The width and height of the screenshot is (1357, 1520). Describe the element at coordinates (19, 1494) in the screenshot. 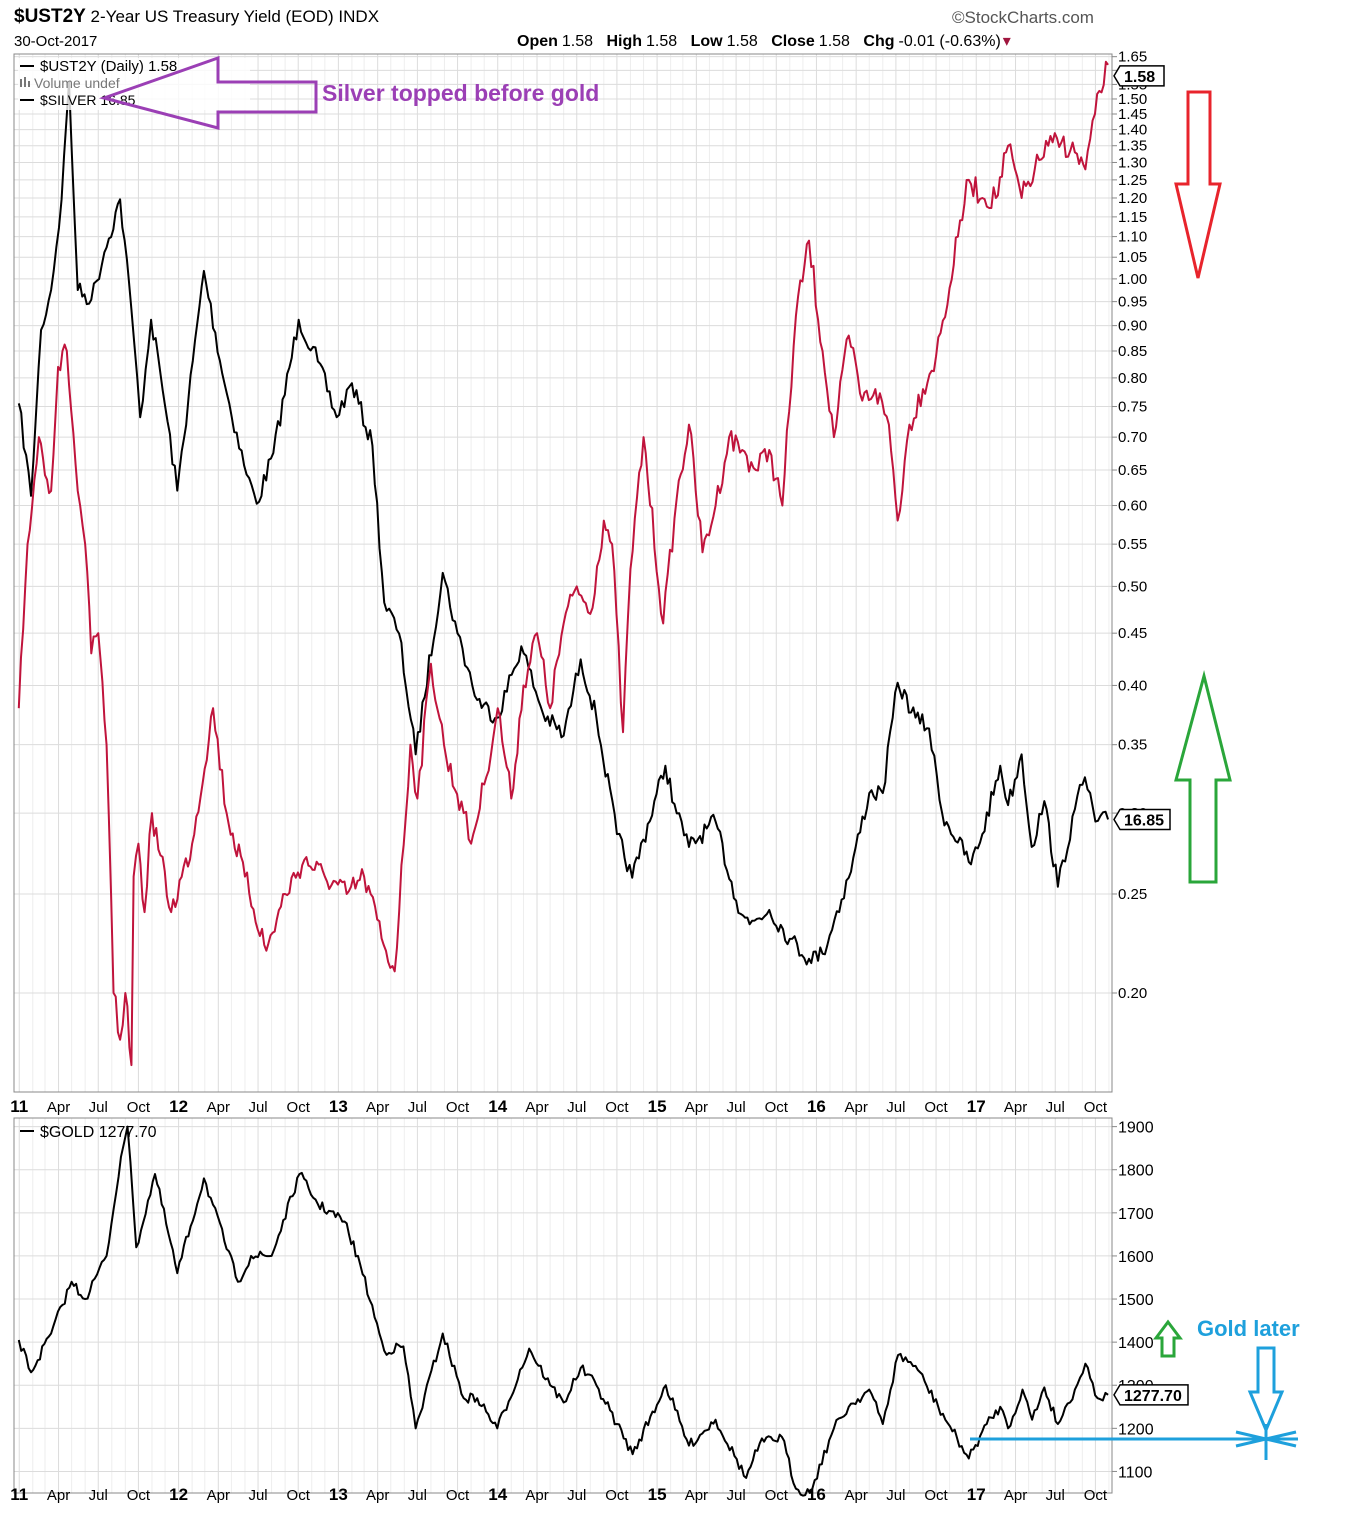

I see `x-tick-label: 11` at that location.